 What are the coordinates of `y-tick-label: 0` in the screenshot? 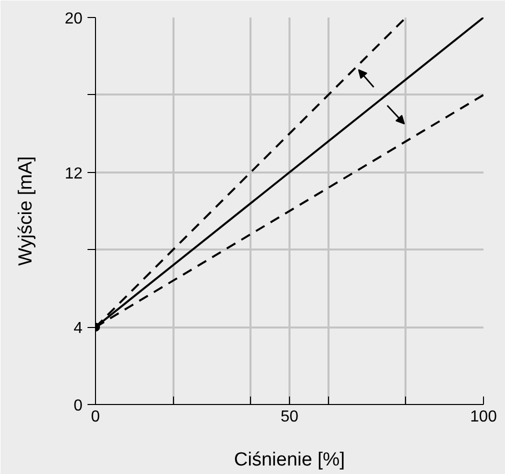 It's located at (78, 406).